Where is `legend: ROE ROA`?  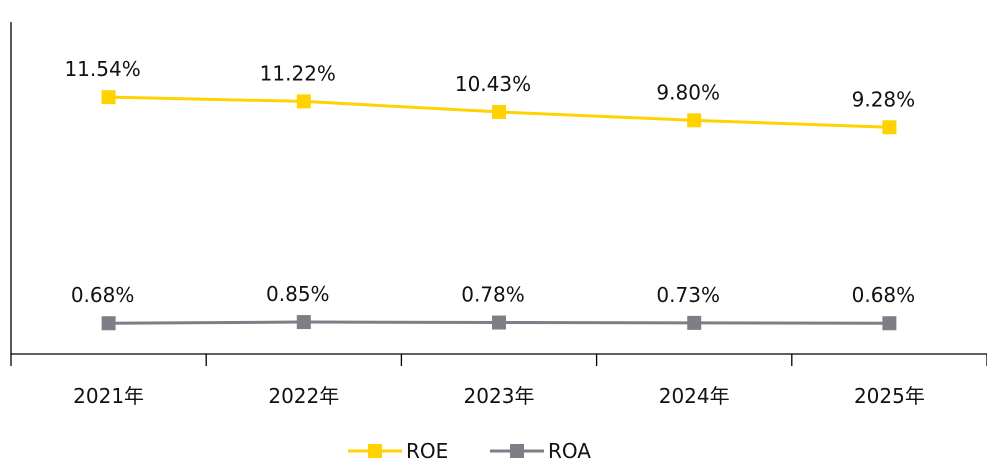
legend: ROE ROA is located at coordinates (469, 451).